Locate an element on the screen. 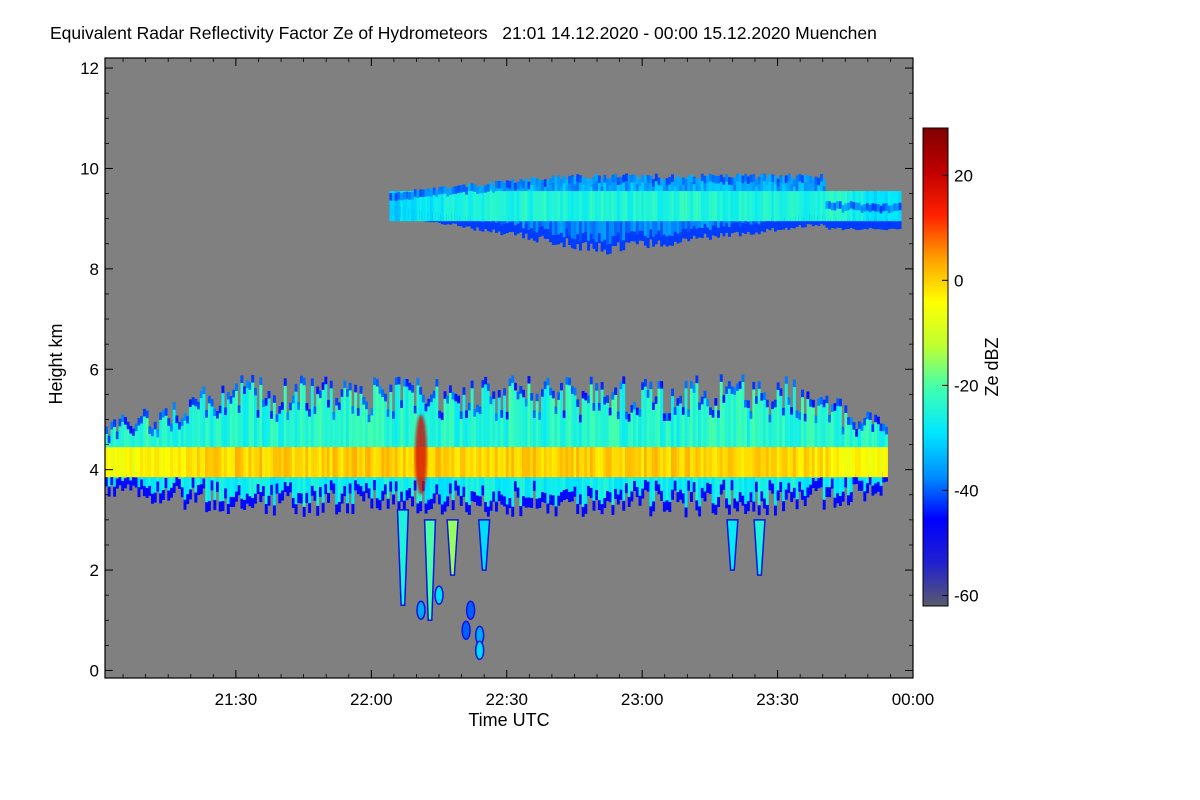 This screenshot has width=1200, height=800. x-tick-label: 23:00 is located at coordinates (642, 699).